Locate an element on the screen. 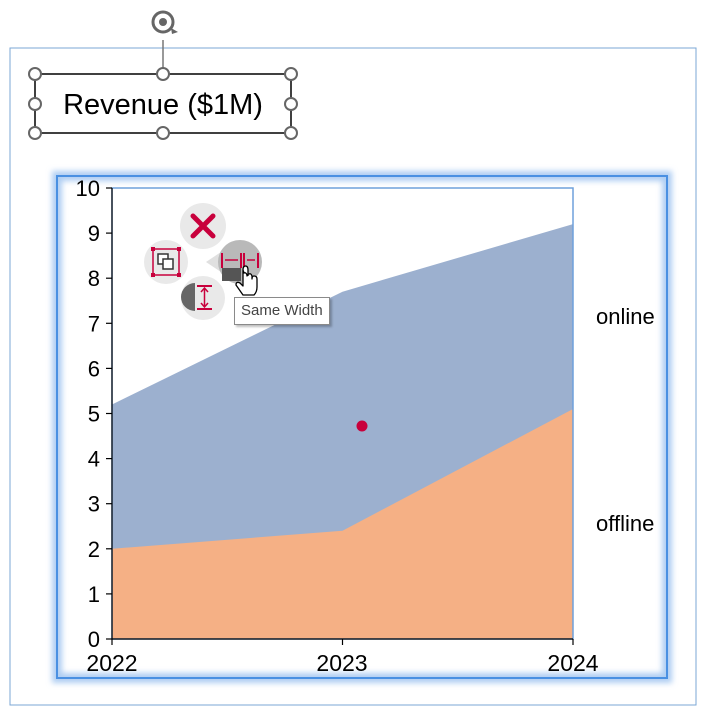 The height and width of the screenshot is (714, 705). x-tick-label: 2023 is located at coordinates (341, 663).